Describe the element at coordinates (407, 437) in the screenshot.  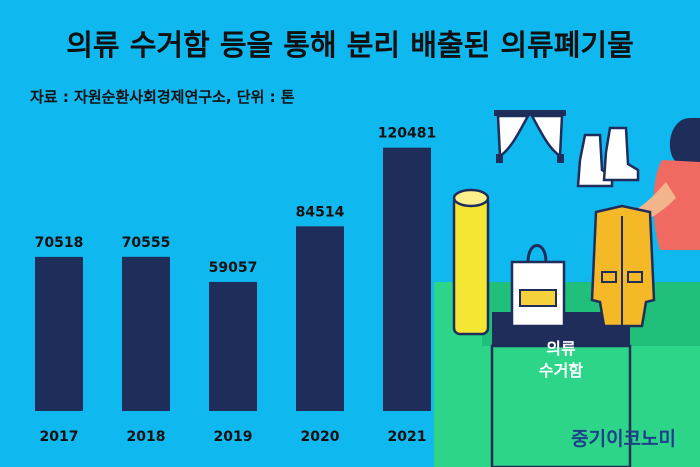
I see `x-tick-2021: 2021` at that location.